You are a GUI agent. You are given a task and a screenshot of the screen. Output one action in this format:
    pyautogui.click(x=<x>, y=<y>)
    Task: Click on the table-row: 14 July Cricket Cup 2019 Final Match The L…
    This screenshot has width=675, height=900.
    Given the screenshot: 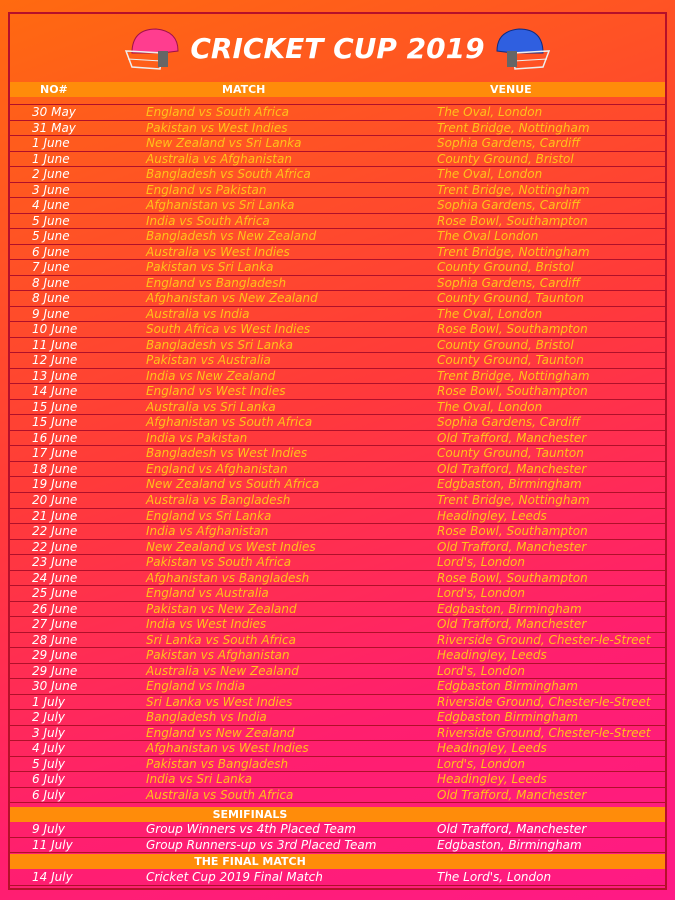 What is the action you would take?
    pyautogui.click(x=337, y=878)
    